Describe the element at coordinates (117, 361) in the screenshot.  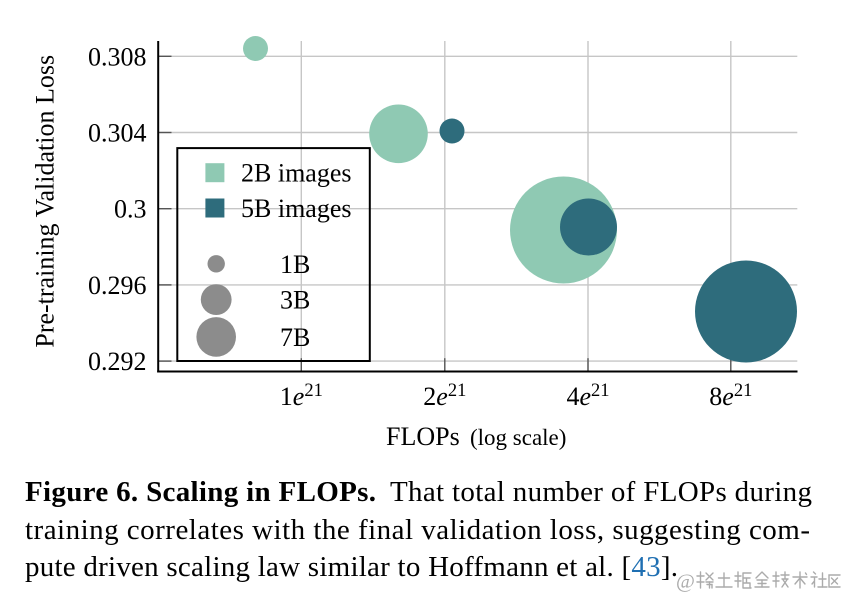
I see `svg-text: 0.292` at that location.